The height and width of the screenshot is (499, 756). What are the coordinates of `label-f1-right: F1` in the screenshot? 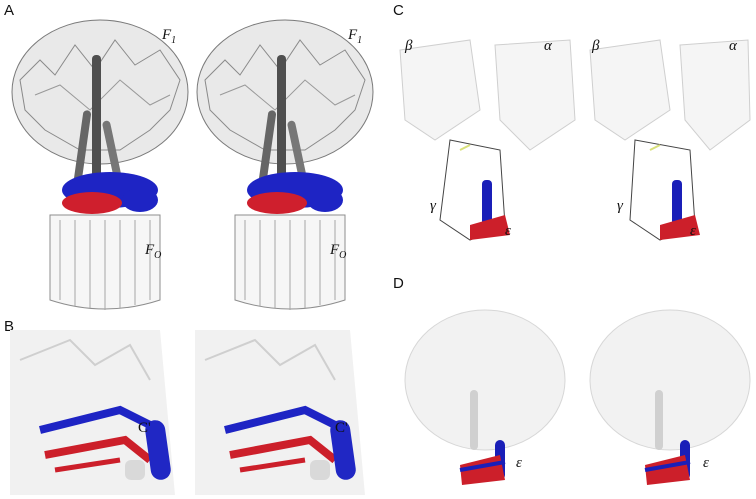 It's located at (355, 36).